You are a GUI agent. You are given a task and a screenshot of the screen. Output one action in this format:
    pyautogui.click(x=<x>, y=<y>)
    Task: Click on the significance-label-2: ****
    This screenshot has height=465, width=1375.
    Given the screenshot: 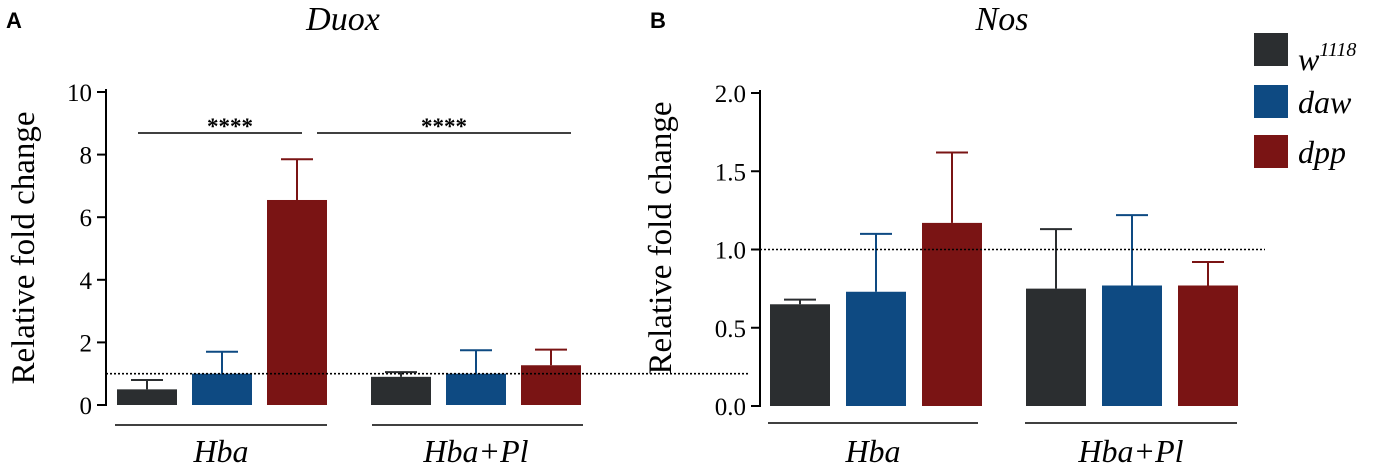 What is the action you would take?
    pyautogui.click(x=444, y=126)
    